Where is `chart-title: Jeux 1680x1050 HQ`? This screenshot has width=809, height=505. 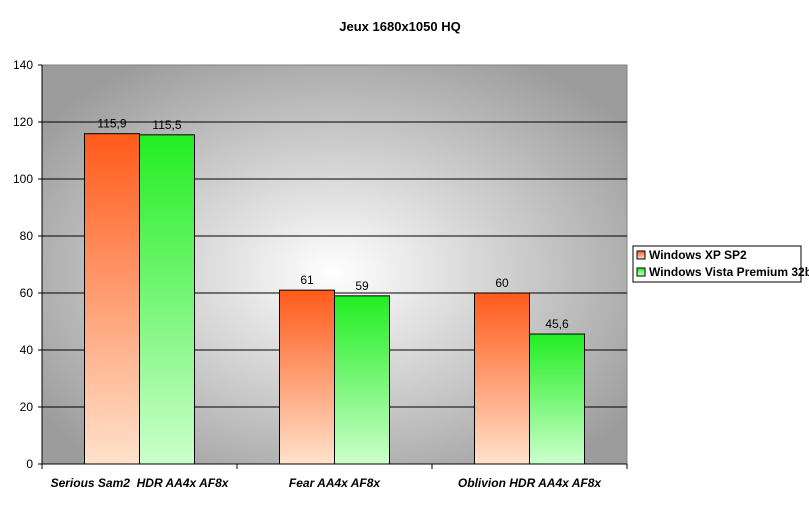 chart-title: Jeux 1680x1050 HQ is located at coordinates (399, 26).